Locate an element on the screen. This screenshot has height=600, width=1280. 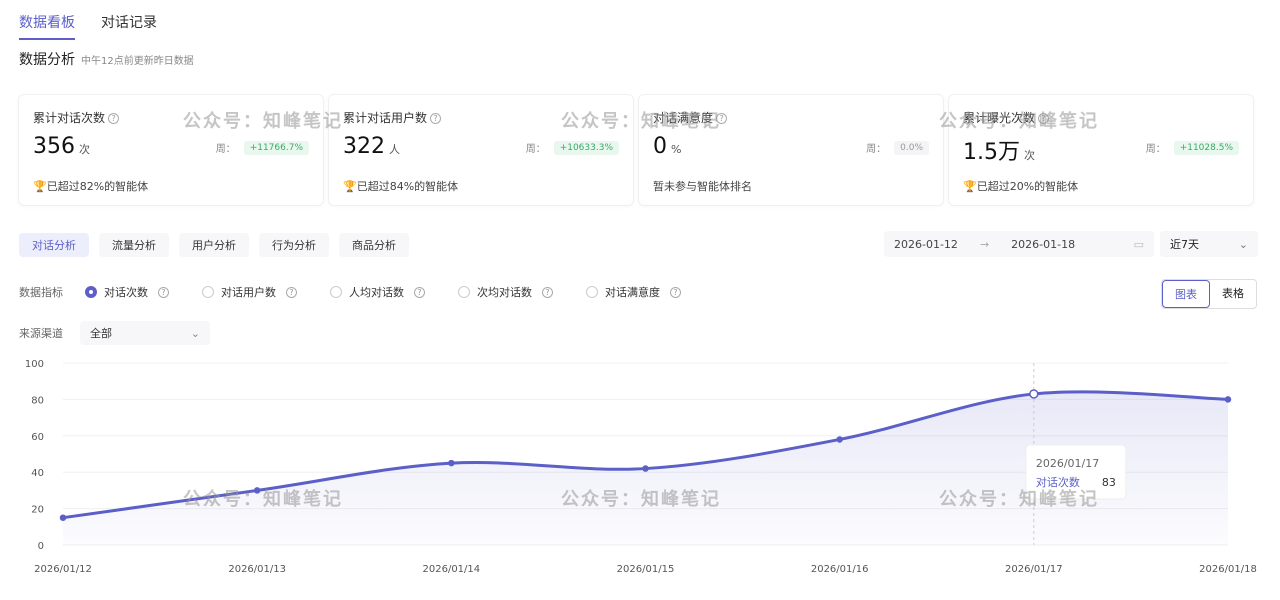
metric-option-label: 对话用户数 is located at coordinates (248, 292).